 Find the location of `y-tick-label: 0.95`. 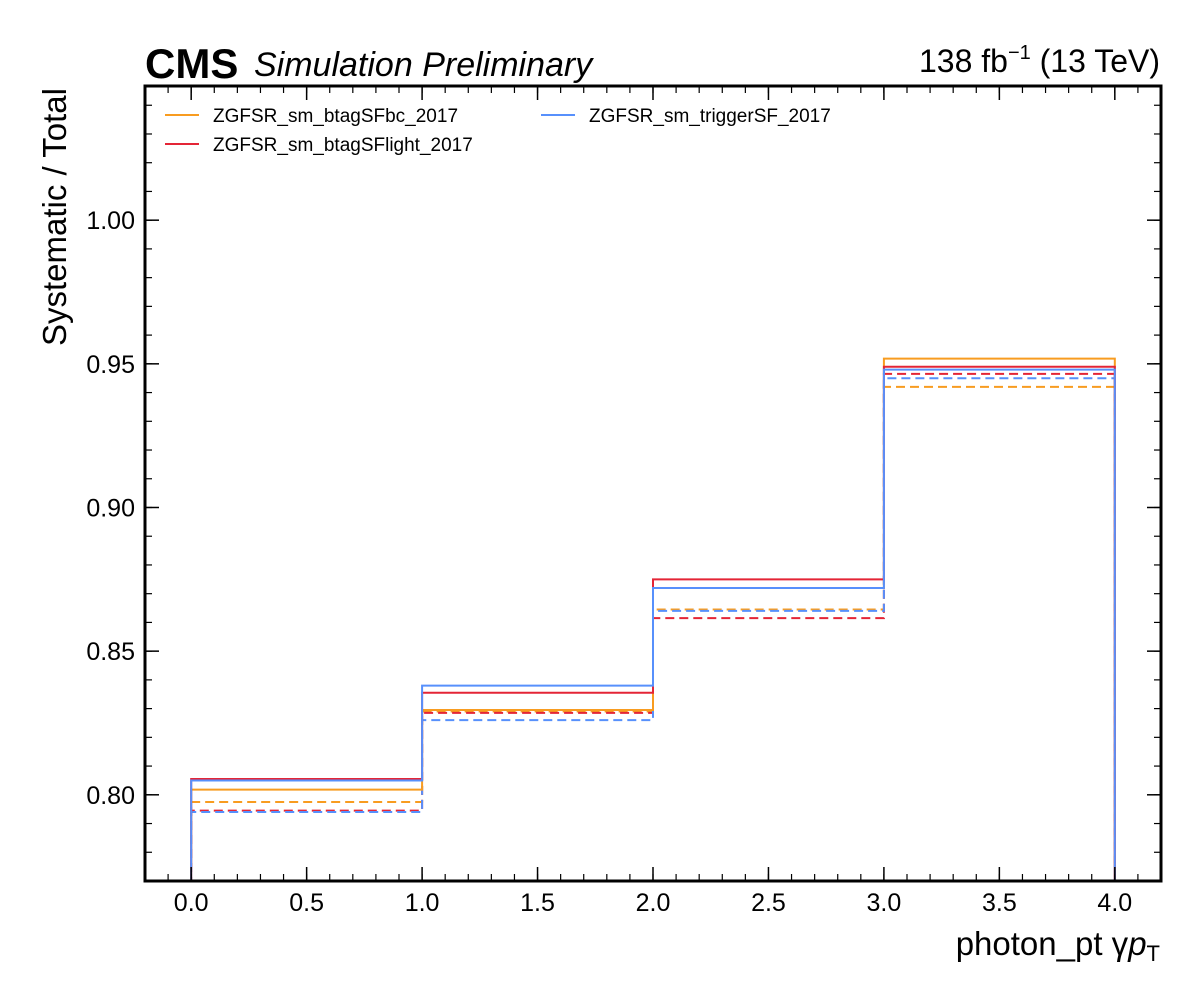

y-tick-label: 0.95 is located at coordinates (110, 365).